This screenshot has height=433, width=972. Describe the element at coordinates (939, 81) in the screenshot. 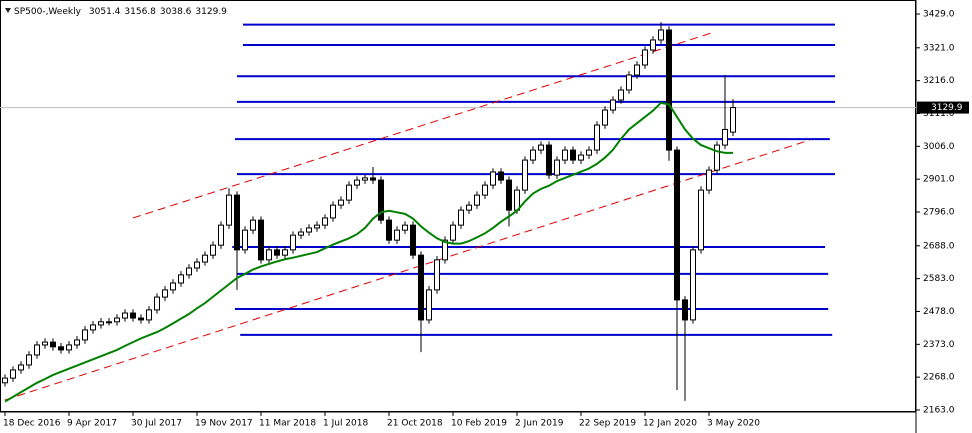

I see `y-tick-label: 3216.0` at that location.